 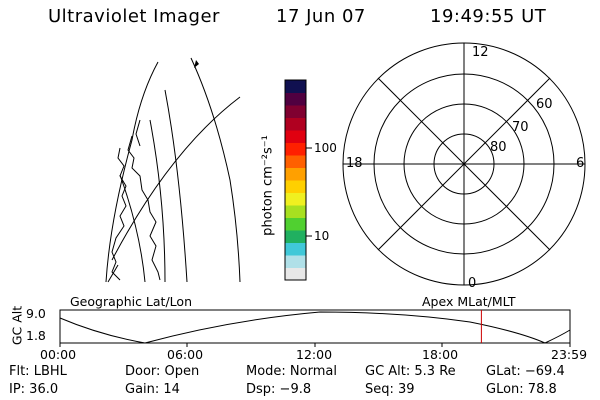 I want to click on polar-diagonal, so click(x=464, y=164).